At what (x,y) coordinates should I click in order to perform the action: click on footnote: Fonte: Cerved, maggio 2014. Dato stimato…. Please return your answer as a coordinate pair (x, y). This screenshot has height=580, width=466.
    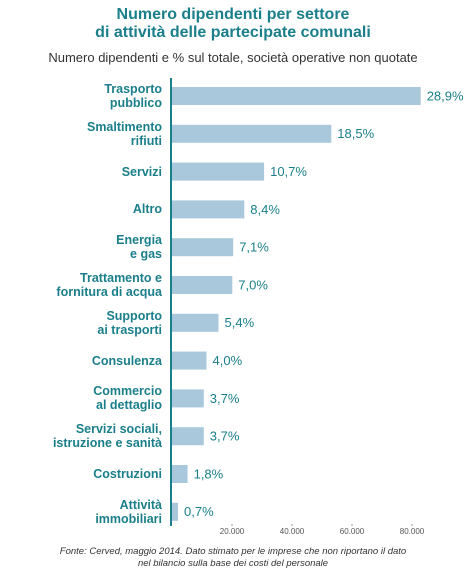
    Looking at the image, I should click on (233, 557).